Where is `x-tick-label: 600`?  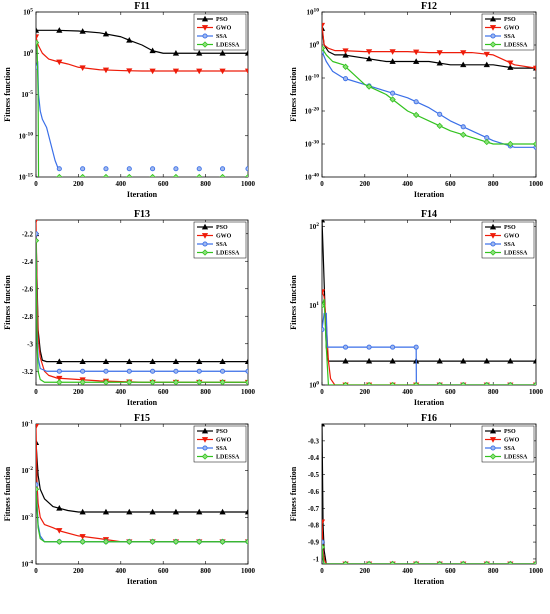 x-tick-label: 600 is located at coordinates (450, 571).